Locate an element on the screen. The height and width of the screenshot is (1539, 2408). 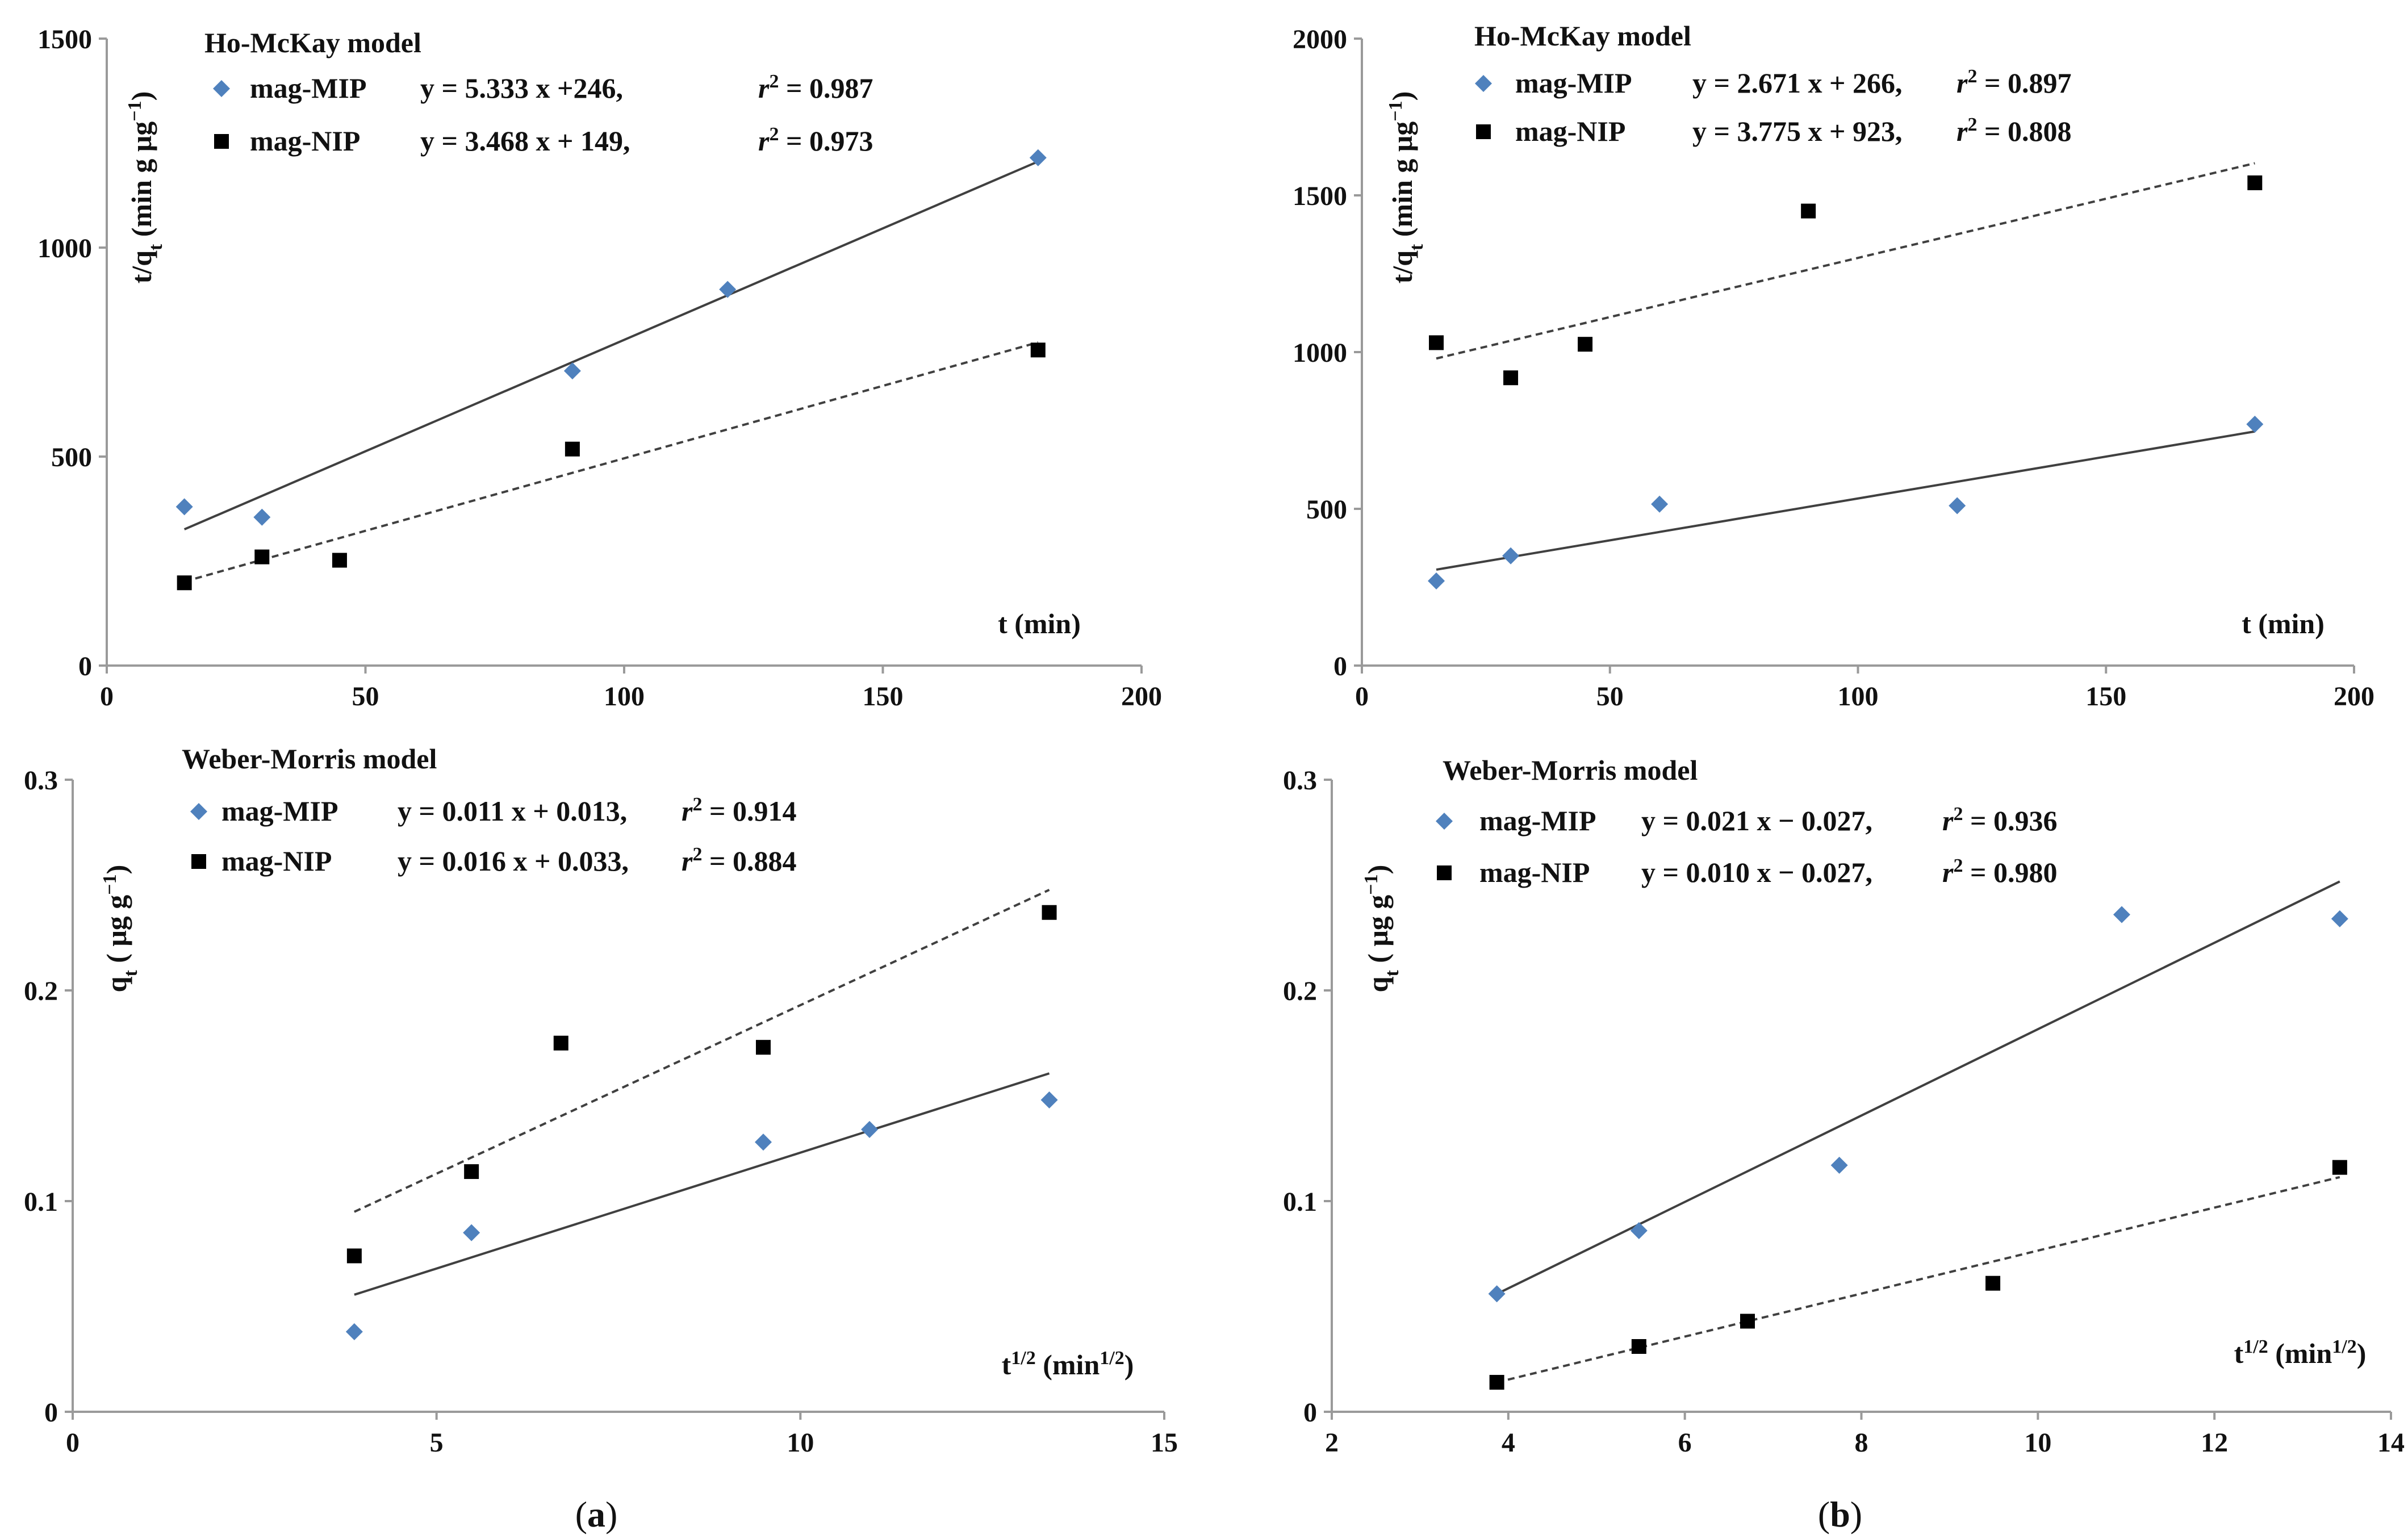
mip-r2: r2 = 0.897 is located at coordinates (2013, 82).